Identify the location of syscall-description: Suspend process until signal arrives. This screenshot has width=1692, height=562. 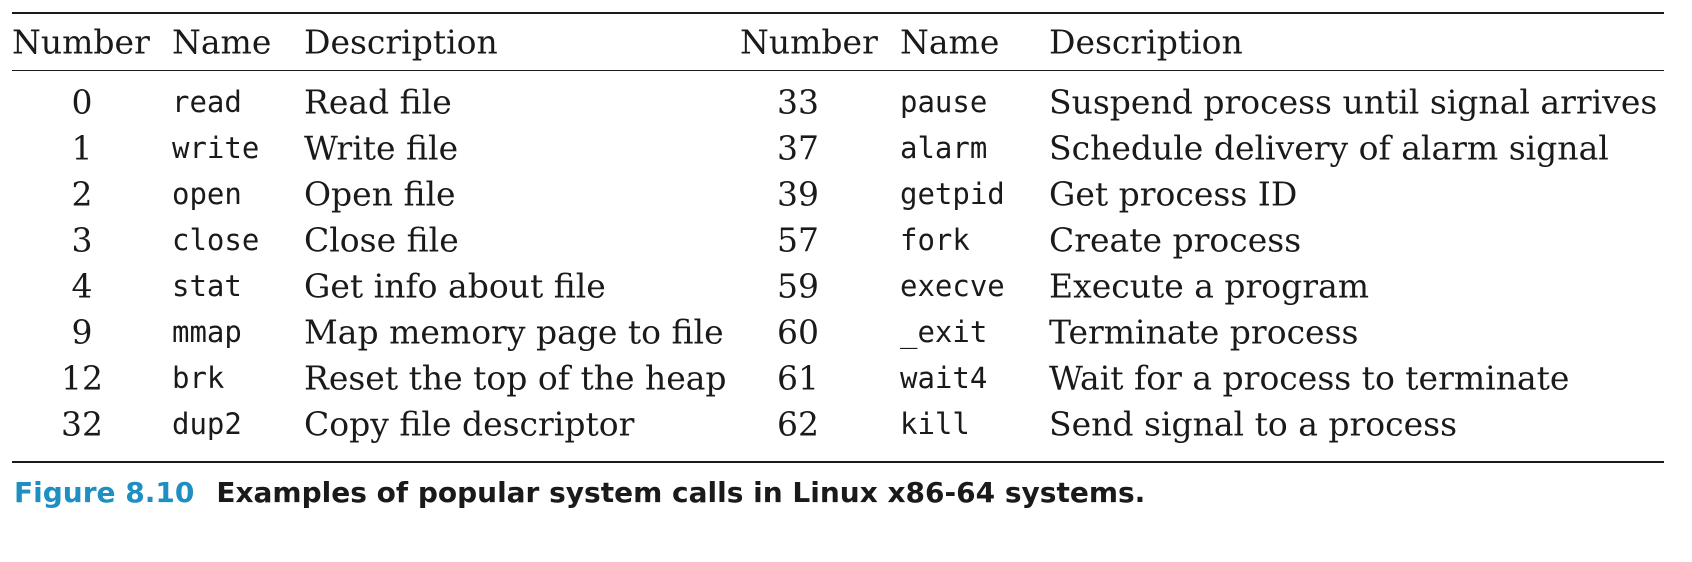
(1353, 102).